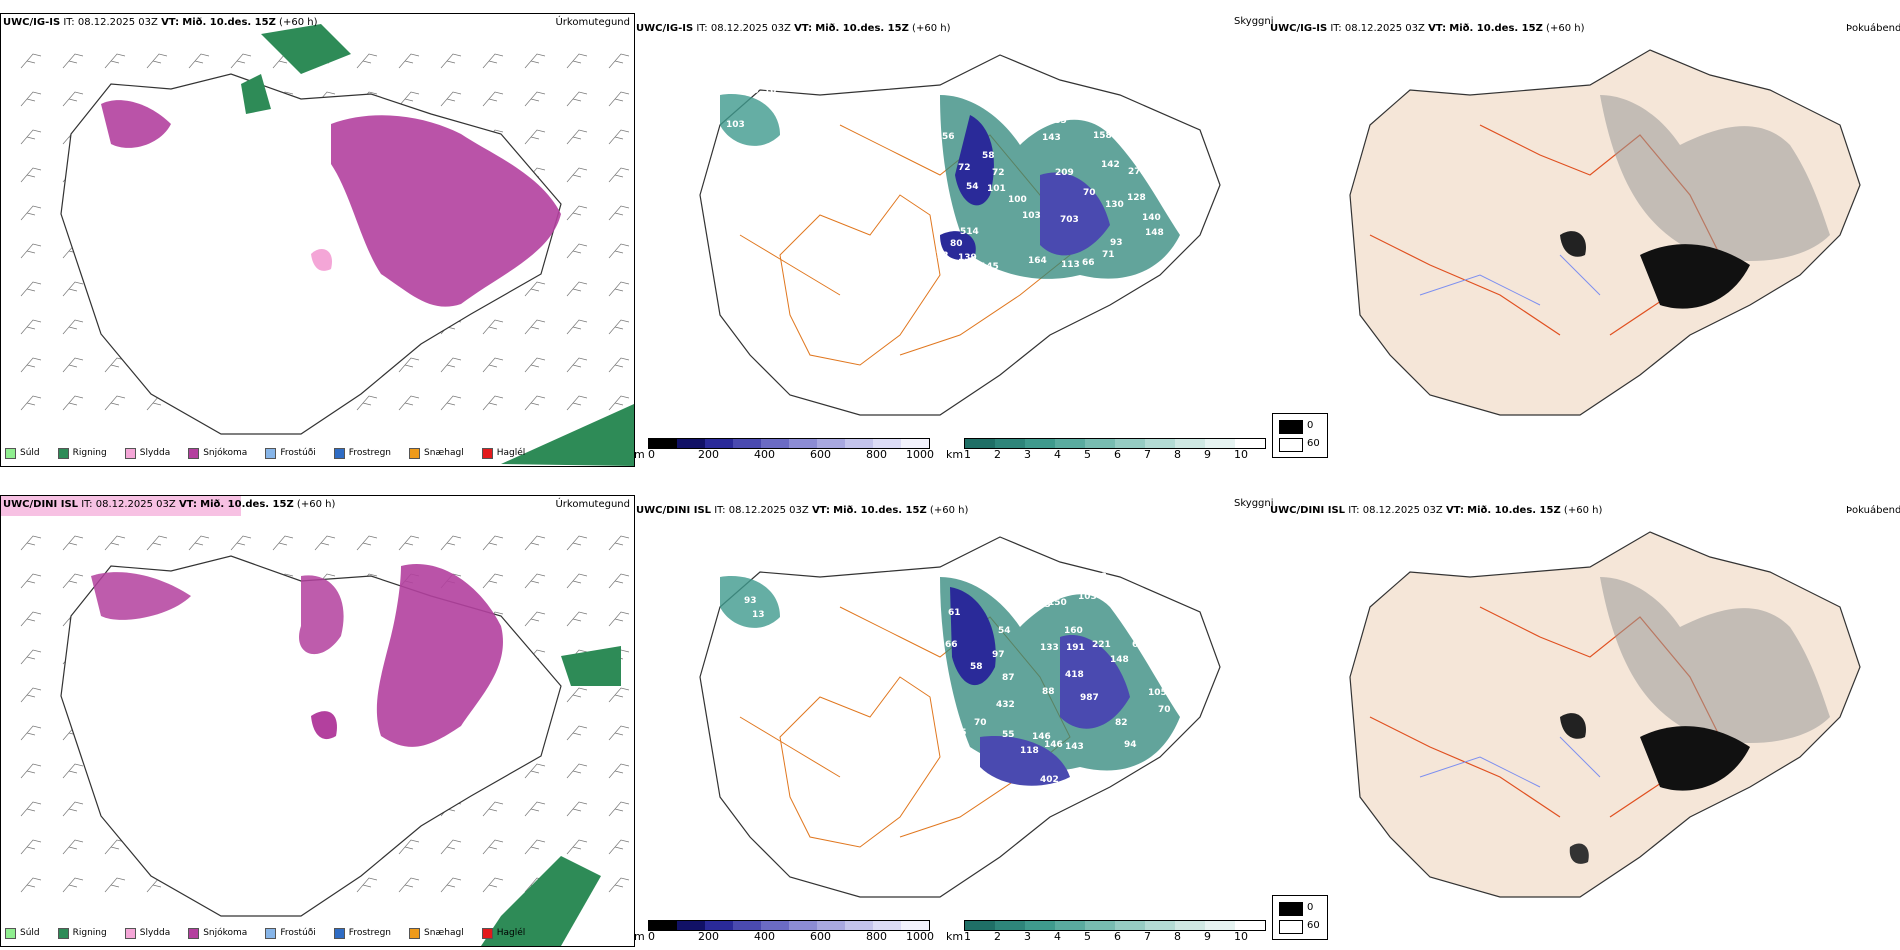 Image resolution: width=1900 pixels, height=950 pixels. Describe the element at coordinates (1115, 925) in the screenshot. I see `colorbar-km-bar` at that location.